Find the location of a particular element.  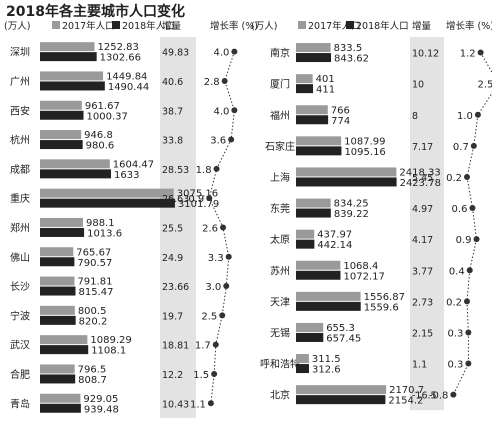

value-label-2017: 1252.83 is located at coordinates (117, 47).